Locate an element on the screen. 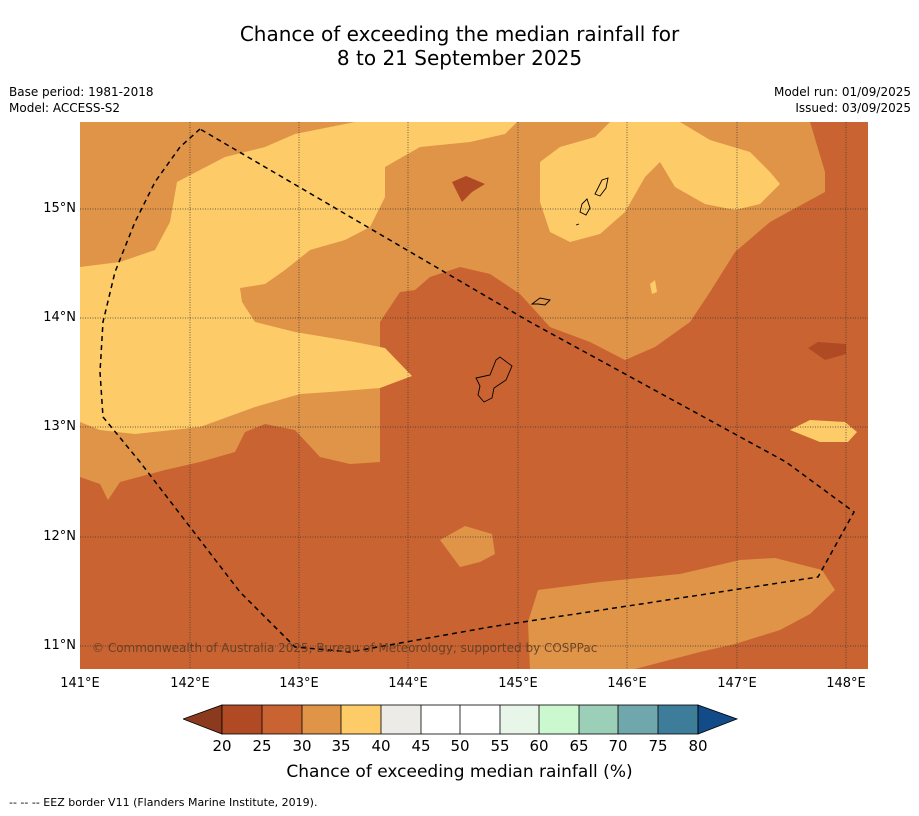  colorbar is located at coordinates (460, 722).